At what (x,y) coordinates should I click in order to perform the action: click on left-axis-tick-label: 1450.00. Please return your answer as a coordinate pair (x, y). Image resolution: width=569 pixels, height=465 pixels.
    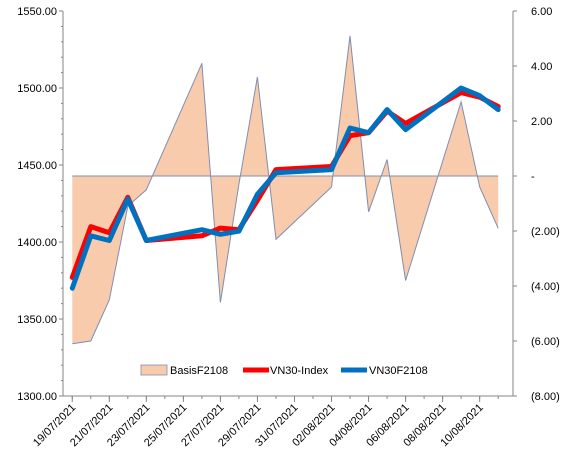
    Looking at the image, I should click on (37, 166).